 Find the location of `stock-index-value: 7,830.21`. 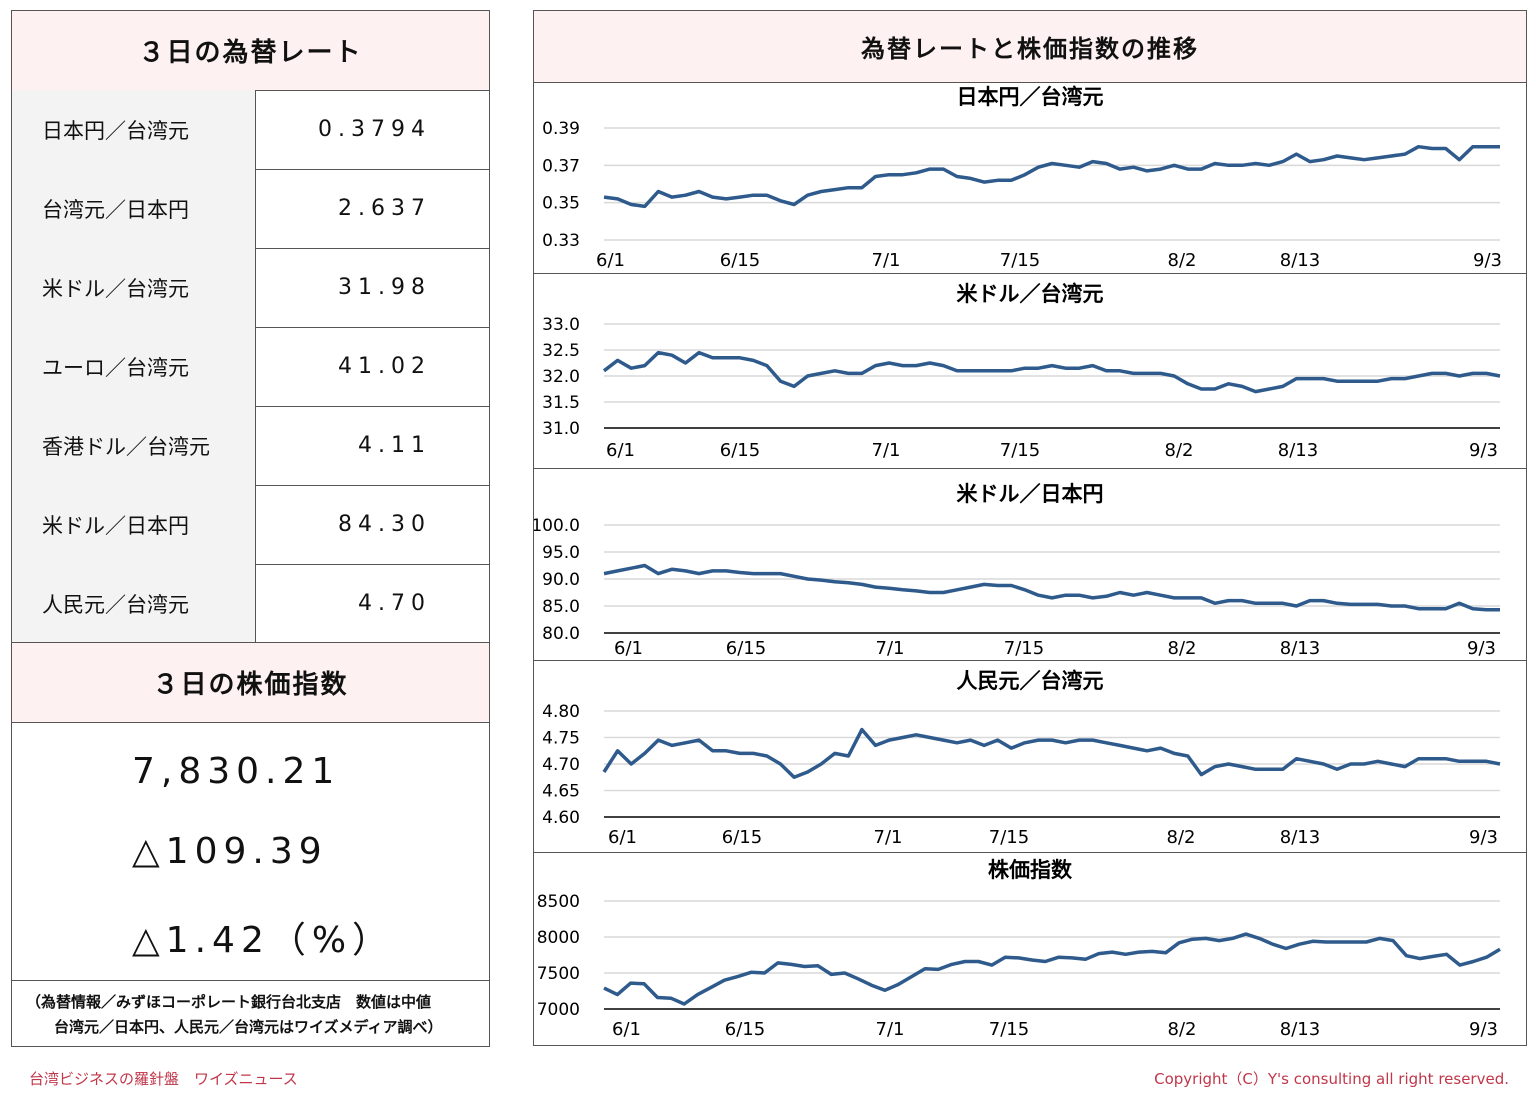

stock-index-value: 7,830.21 is located at coordinates (236, 771).